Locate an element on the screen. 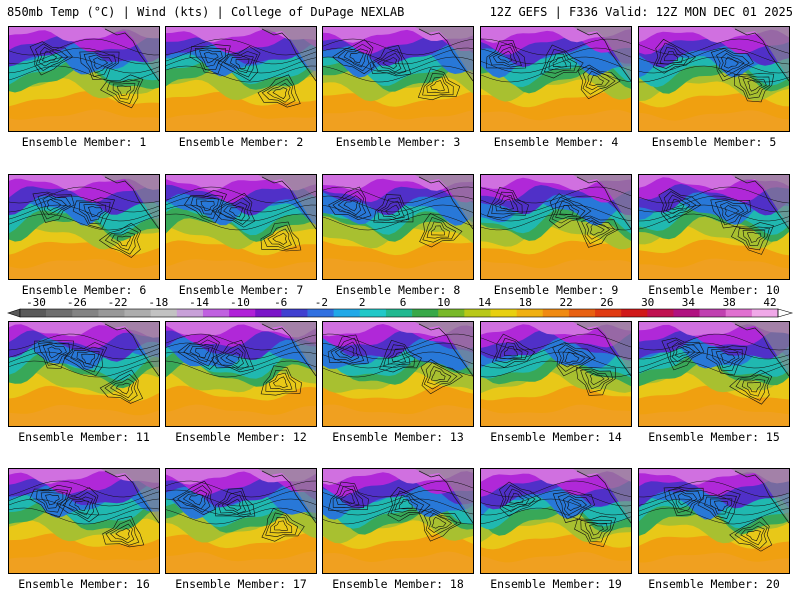 Image resolution: width=800 pixels, height=600 pixels. ensemble-member-label: Ensemble Member: 16 is located at coordinates (84, 584).